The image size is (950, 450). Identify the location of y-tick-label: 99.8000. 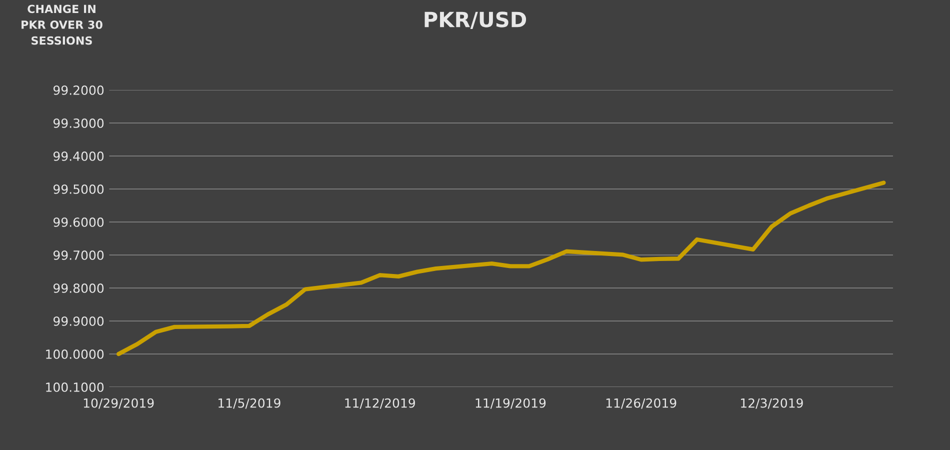
(78, 288).